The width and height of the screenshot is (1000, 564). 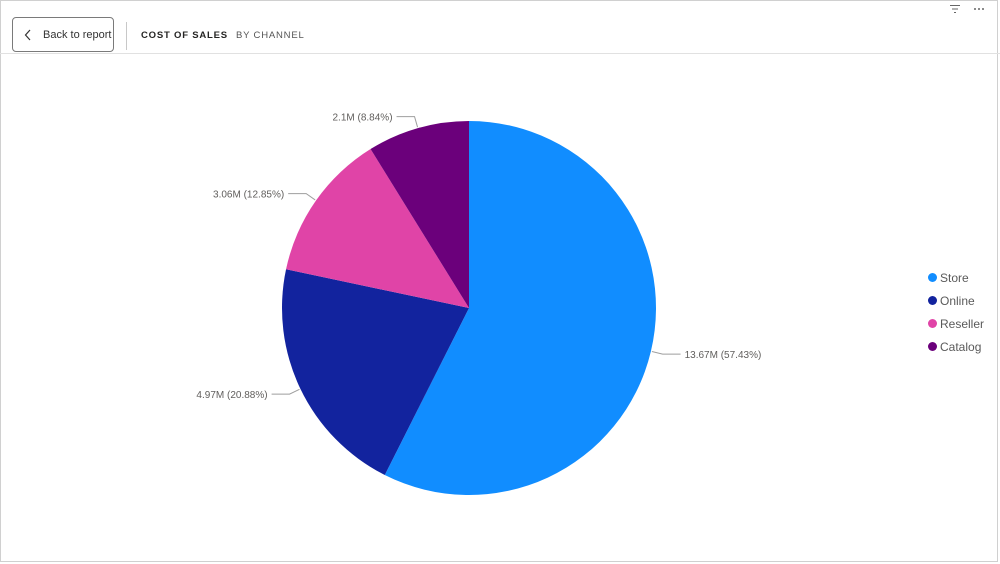 I want to click on pie-slice-online, so click(x=375, y=372).